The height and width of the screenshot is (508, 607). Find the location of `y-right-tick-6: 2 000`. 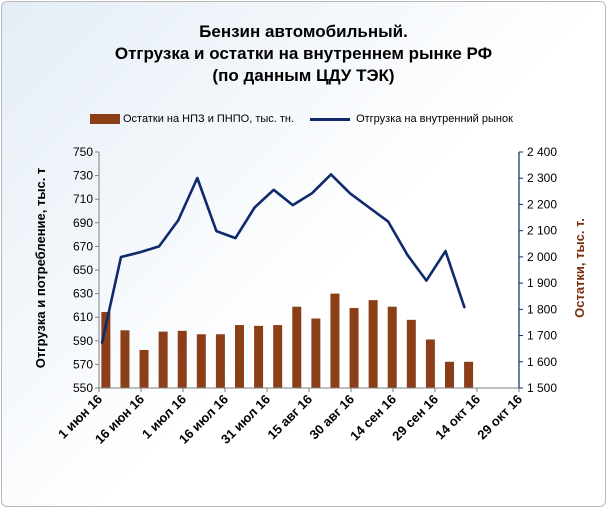

y-right-tick-6: 2 000 is located at coordinates (542, 257).